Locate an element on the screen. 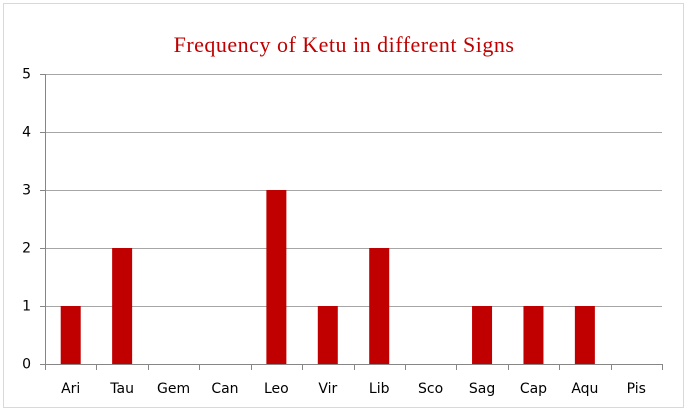 This screenshot has width=688, height=412. x-tick-label: Ari is located at coordinates (70, 389).